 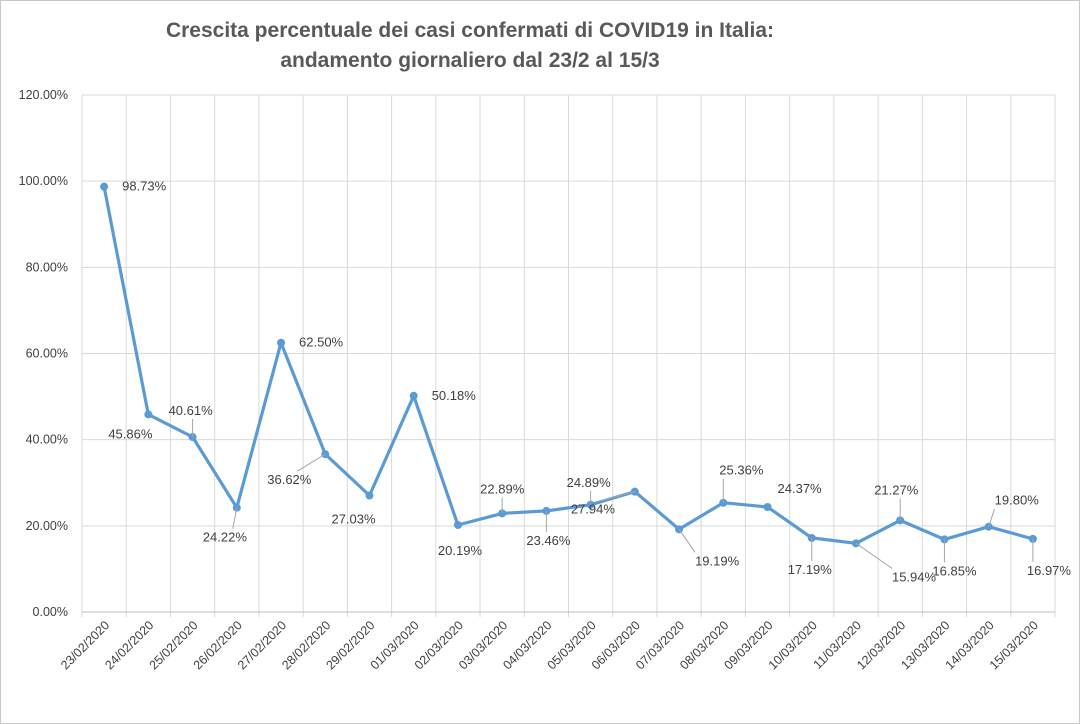 I want to click on data-label: 16.85%, so click(x=954, y=570).